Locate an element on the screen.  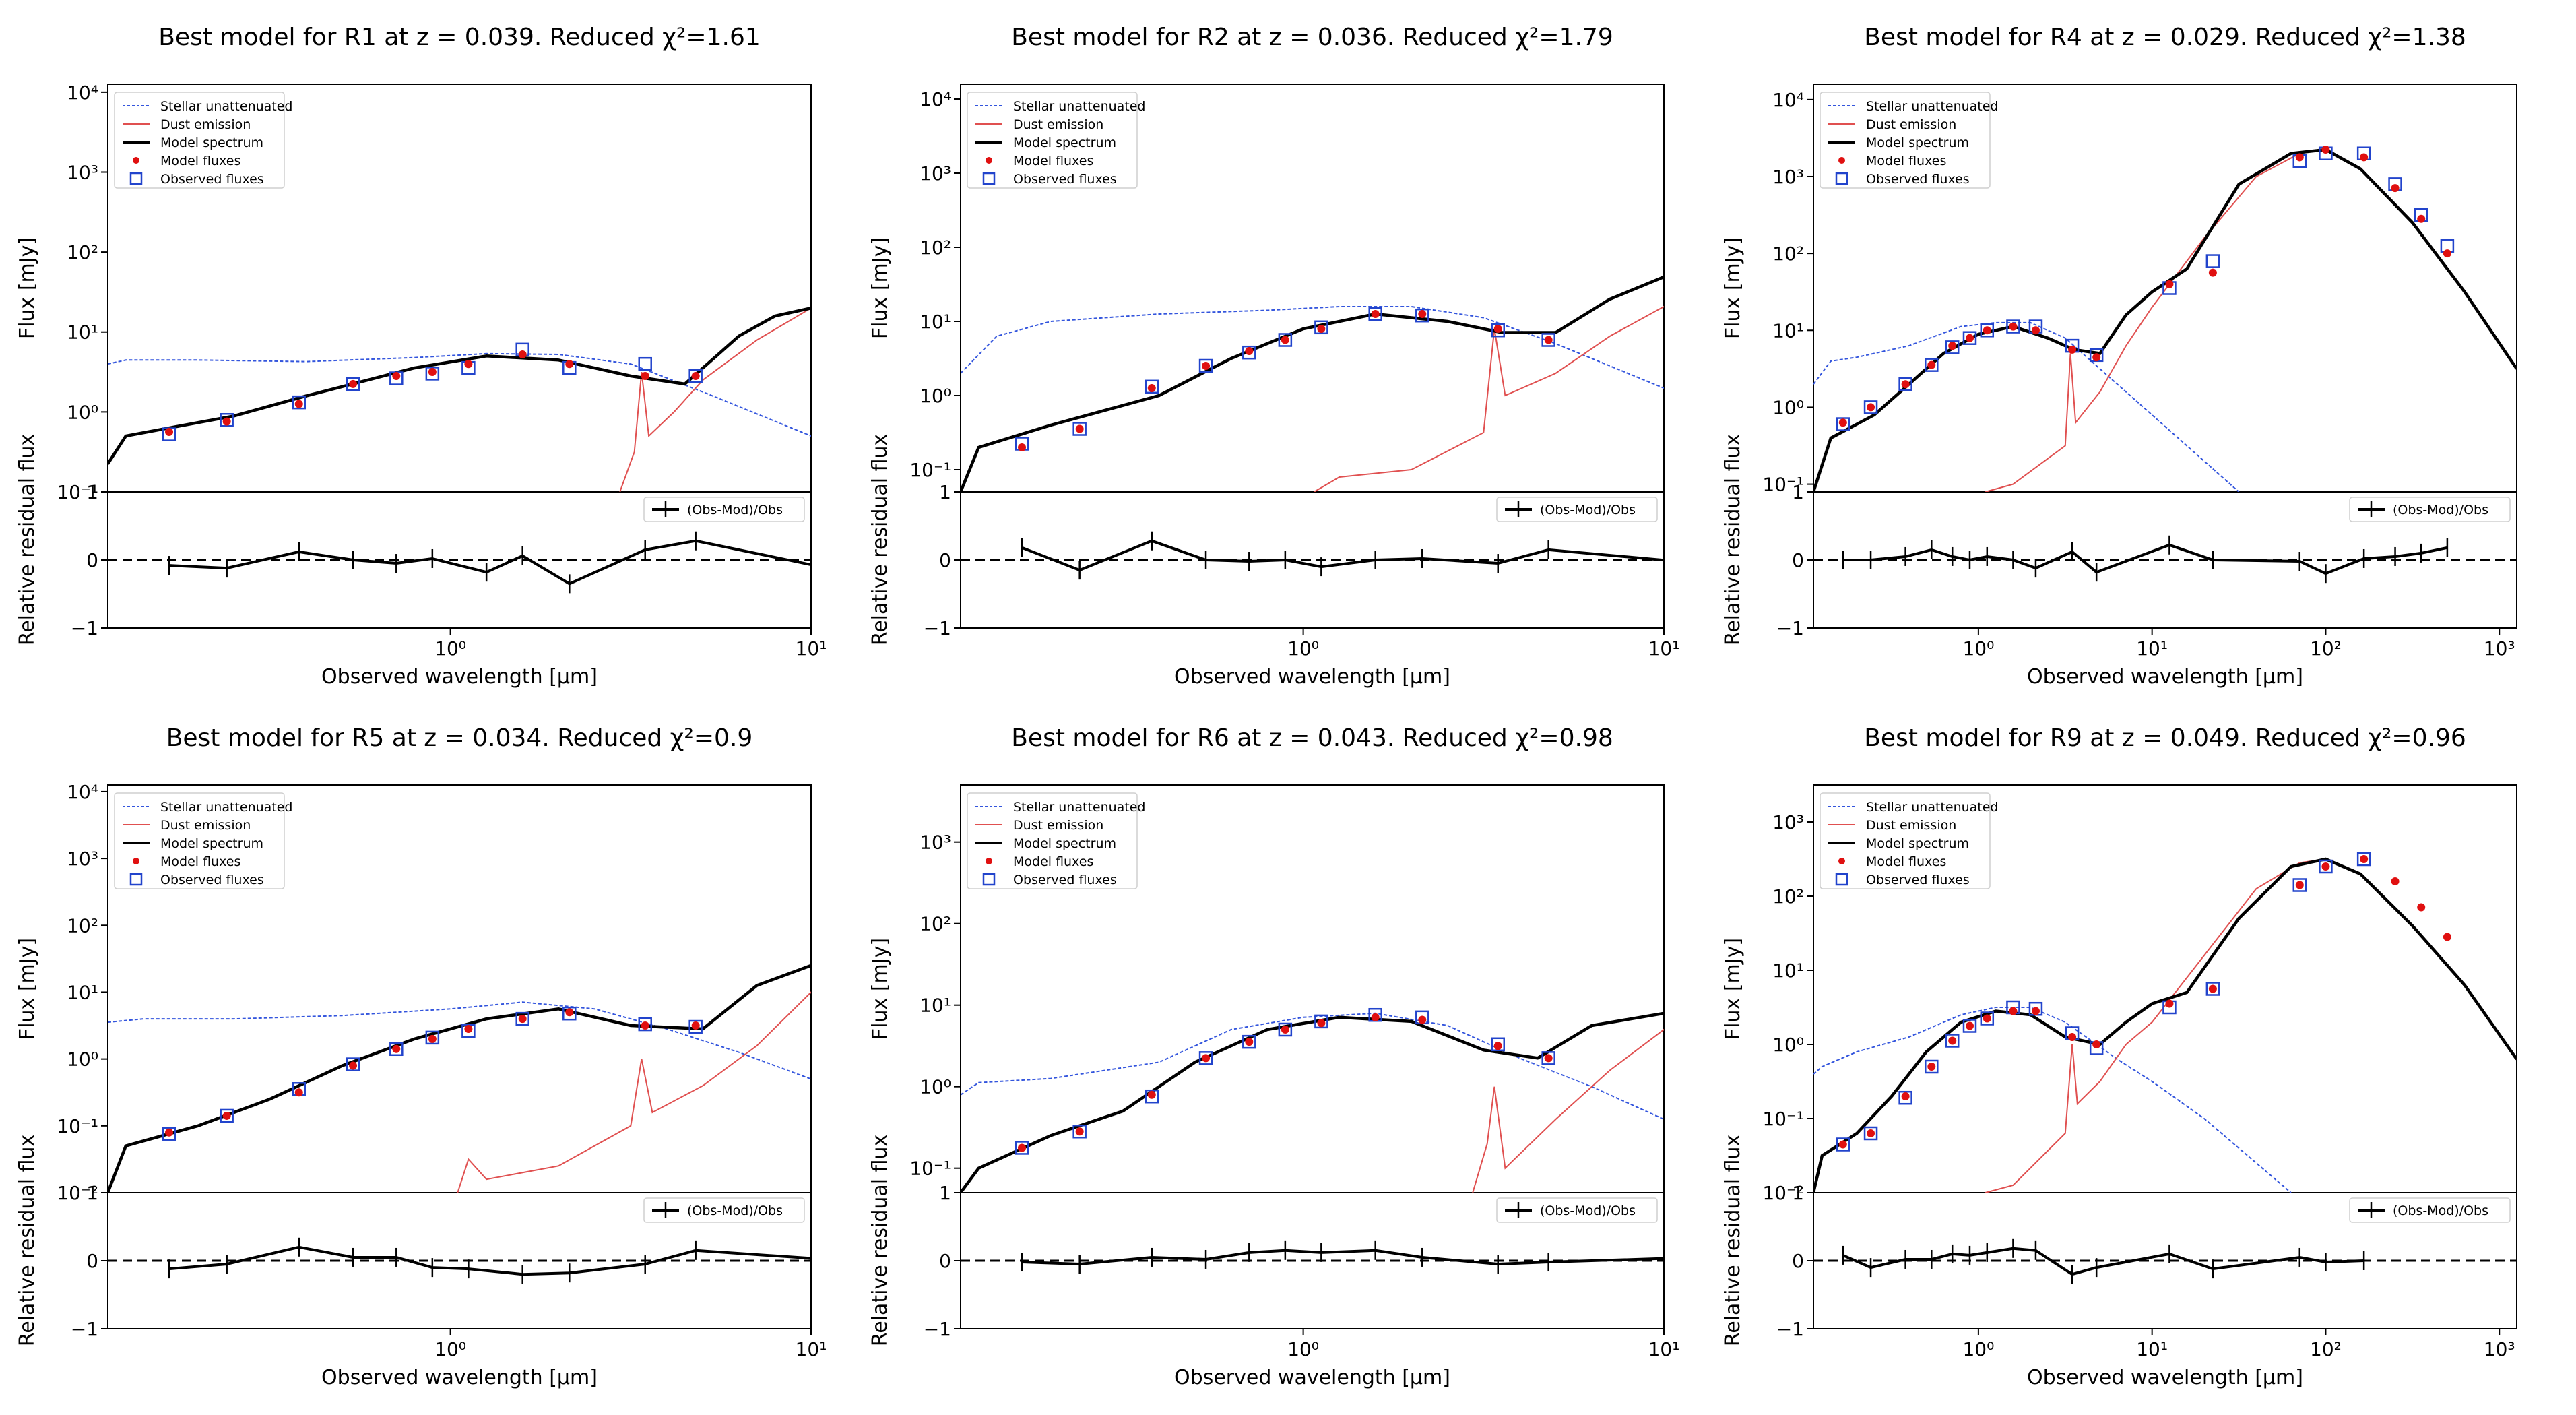
legend-observed-swatch is located at coordinates (1842, 179).